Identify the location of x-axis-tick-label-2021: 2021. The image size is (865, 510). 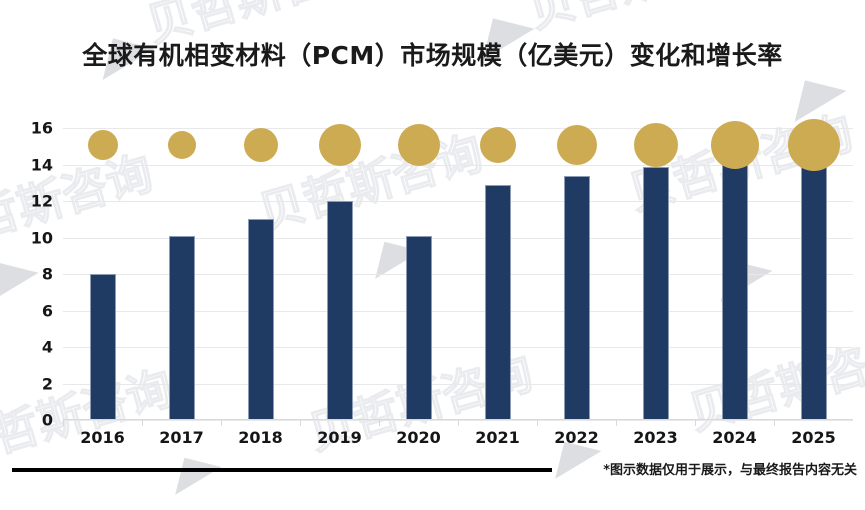
(497, 437).